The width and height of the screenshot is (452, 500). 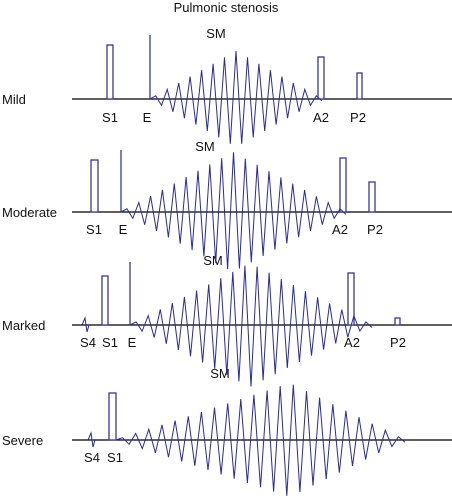 I want to click on panel-label: Marked, so click(x=23, y=325).